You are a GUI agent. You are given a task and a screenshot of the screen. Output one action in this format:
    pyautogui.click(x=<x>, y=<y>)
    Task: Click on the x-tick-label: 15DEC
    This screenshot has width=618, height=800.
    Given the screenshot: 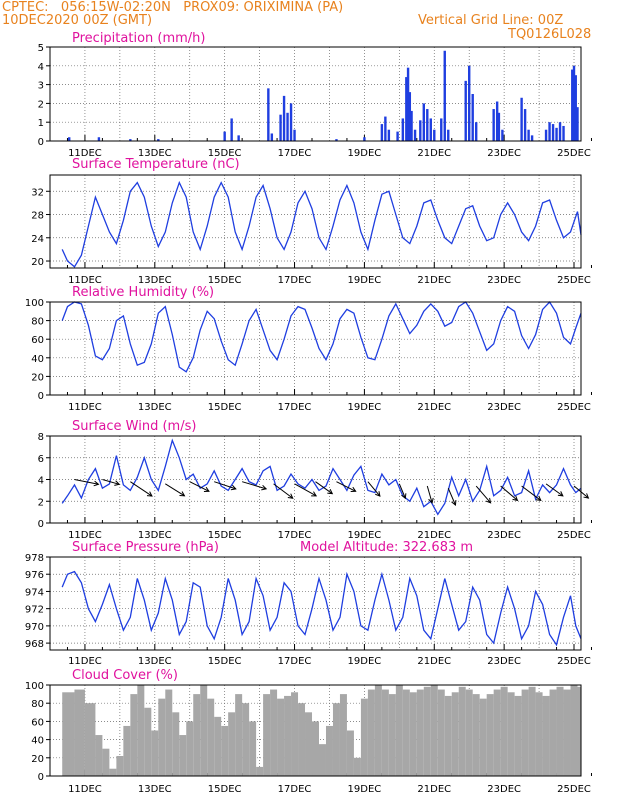 What is the action you would take?
    pyautogui.click(x=225, y=661)
    